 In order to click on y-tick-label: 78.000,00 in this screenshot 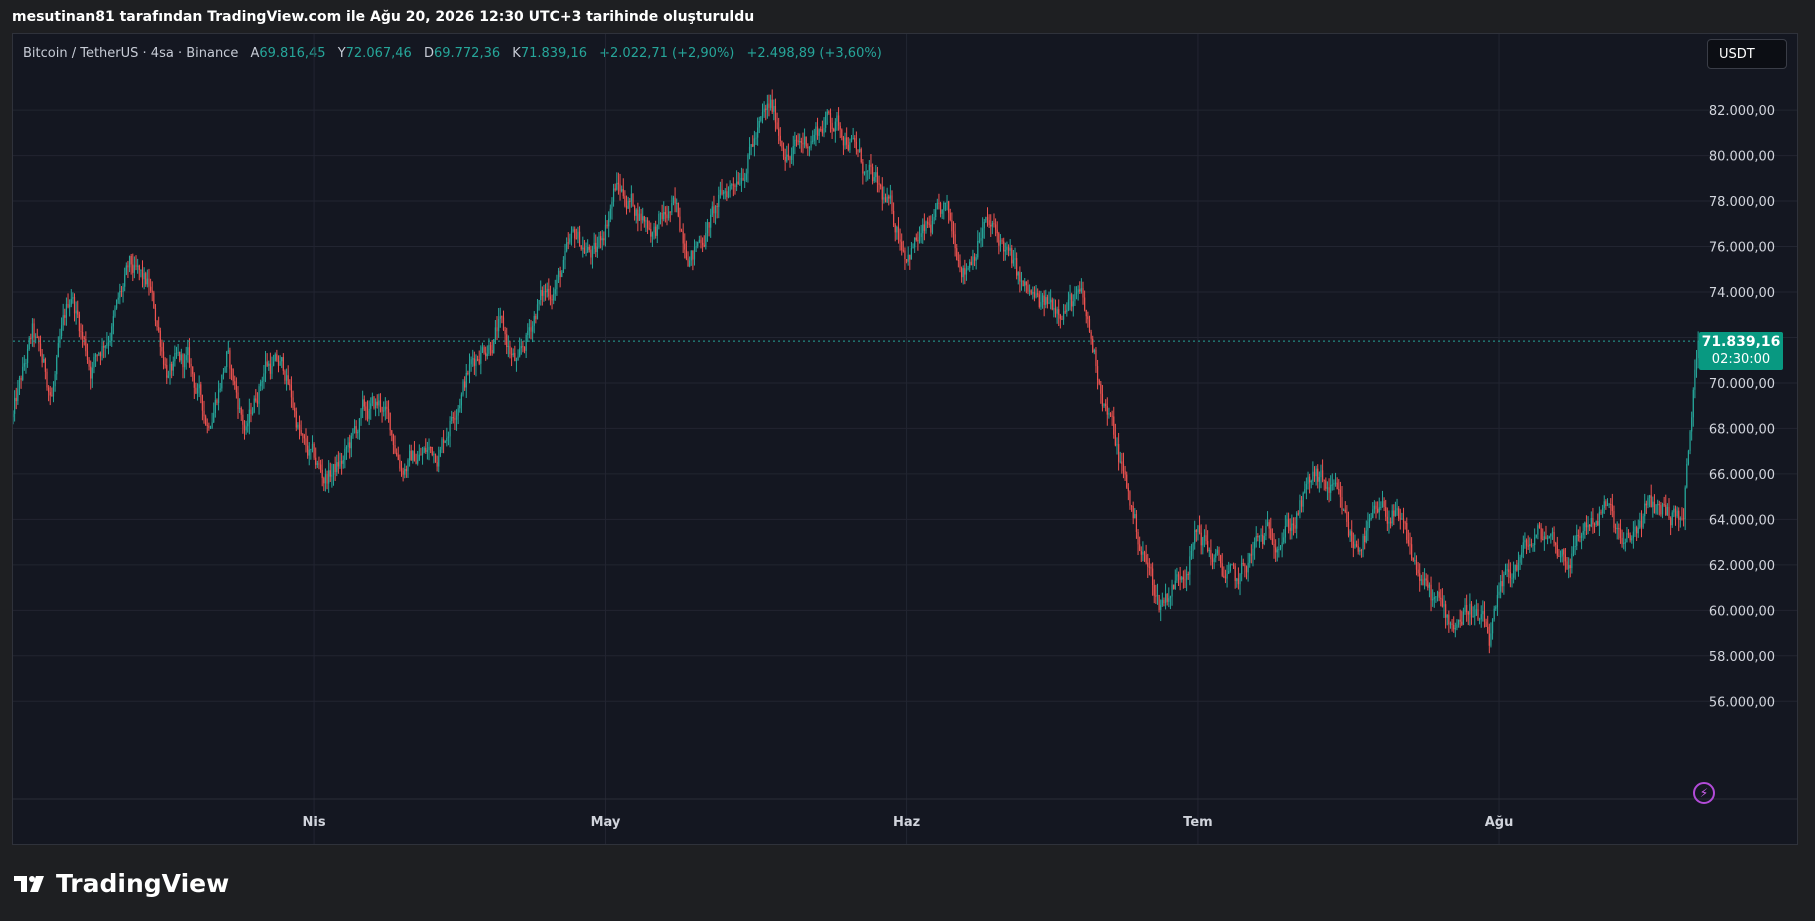, I will do `click(1742, 202)`.